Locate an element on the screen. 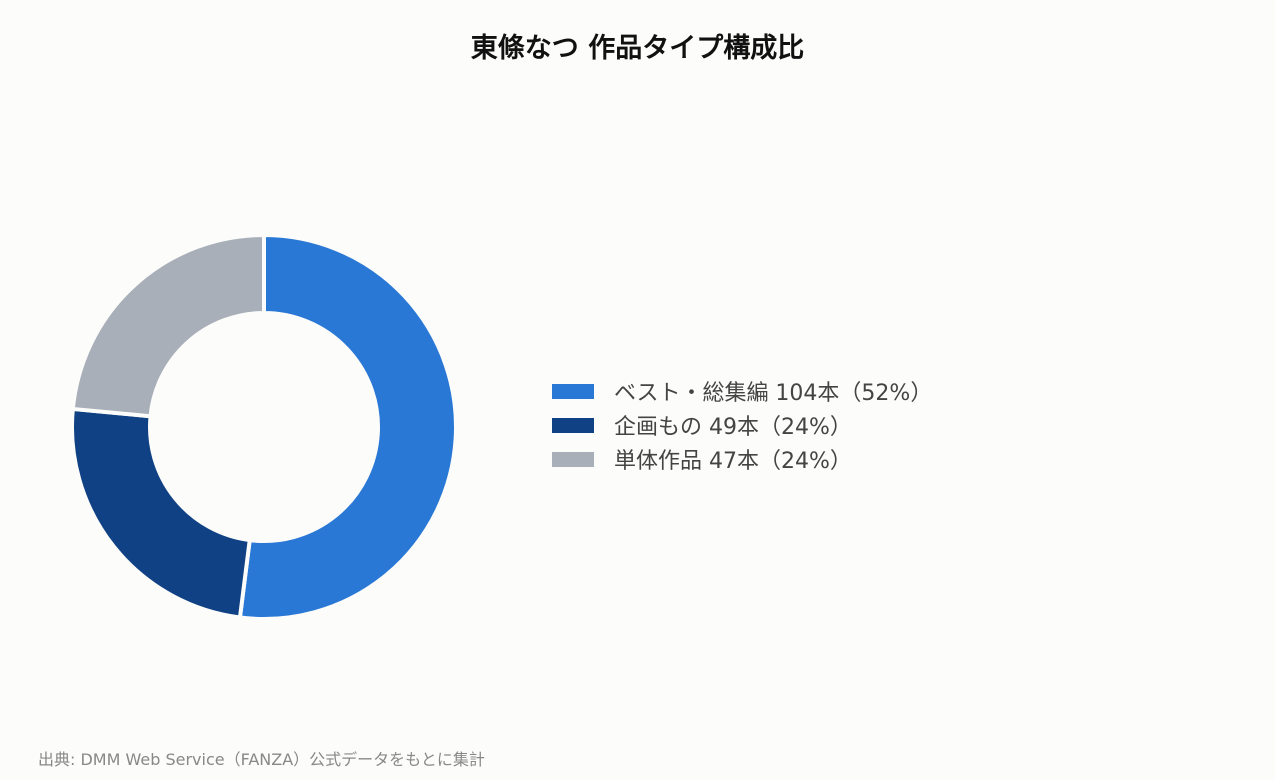 The width and height of the screenshot is (1275, 780). donut-slice-tantai is located at coordinates (168, 325).